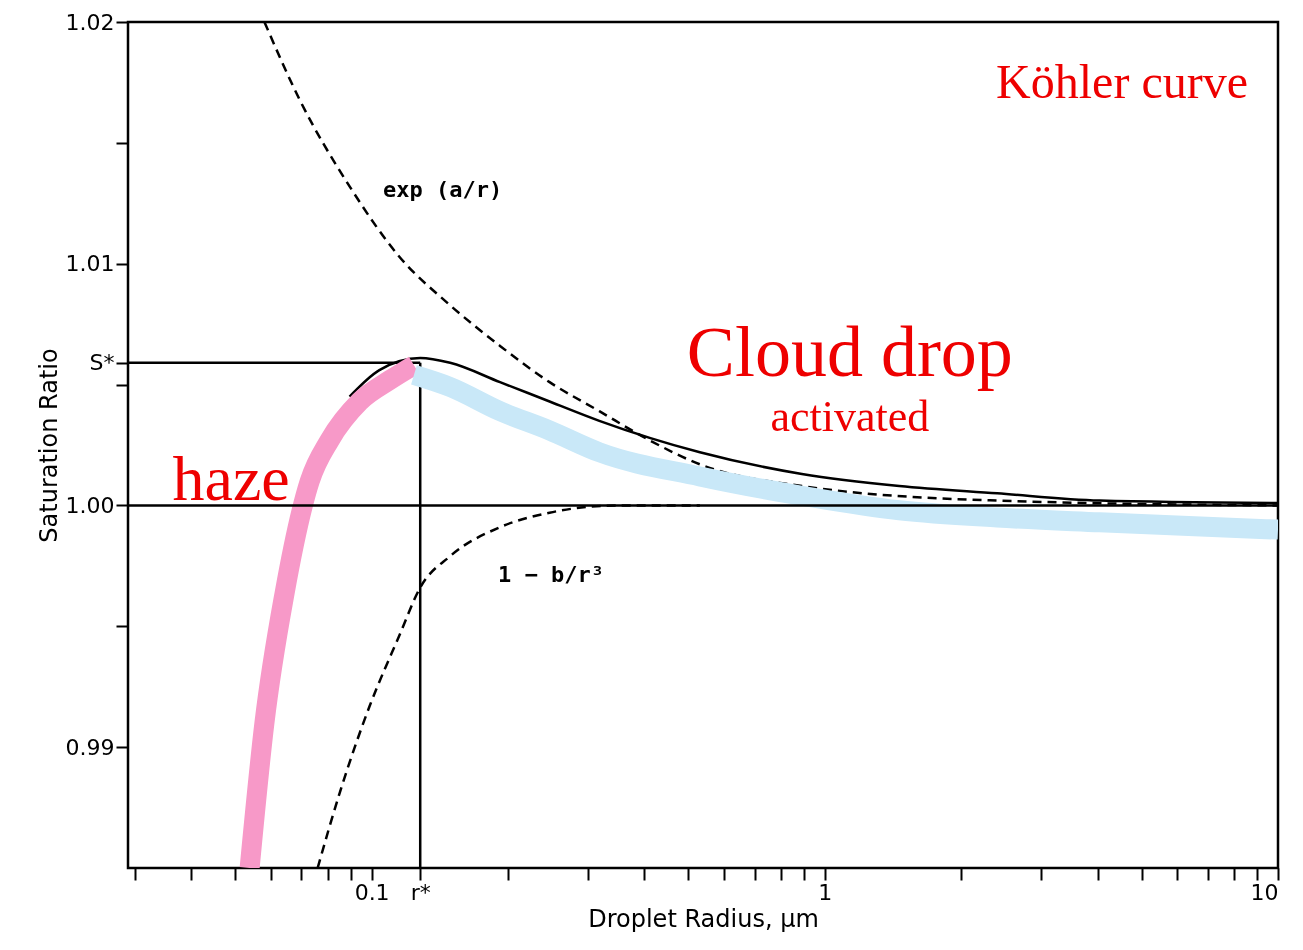 The width and height of the screenshot is (1303, 950). What do you see at coordinates (850, 417) in the screenshot?
I see `annotation: activated` at bounding box center [850, 417].